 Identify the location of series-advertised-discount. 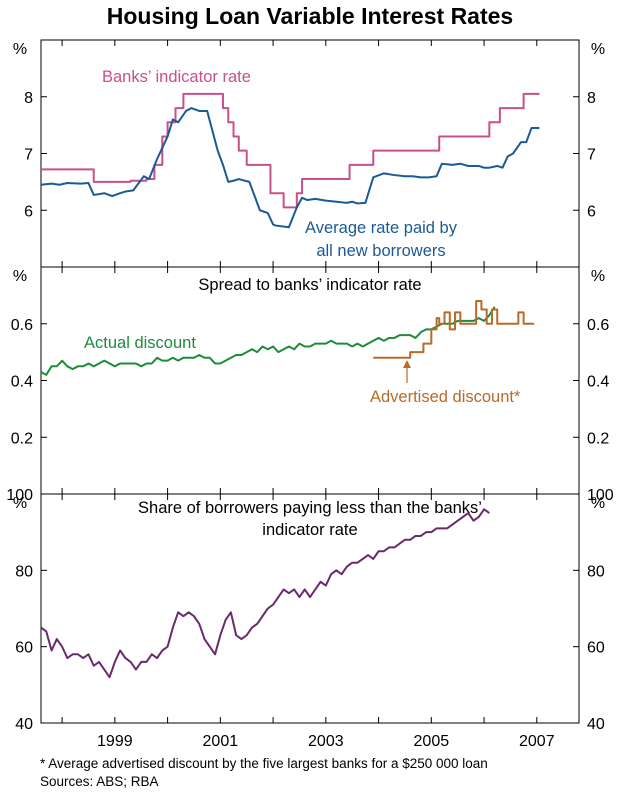
(454, 329).